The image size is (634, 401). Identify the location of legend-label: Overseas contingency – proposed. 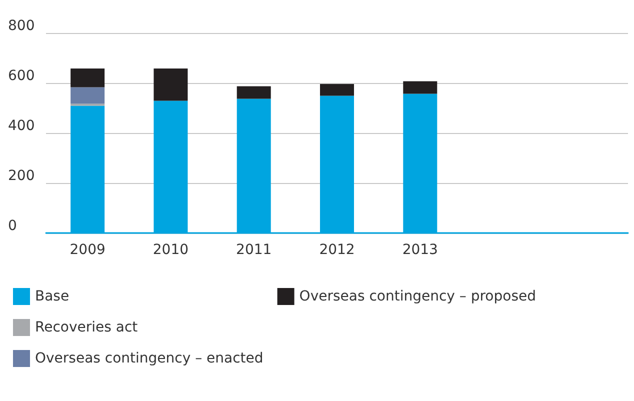
(417, 296).